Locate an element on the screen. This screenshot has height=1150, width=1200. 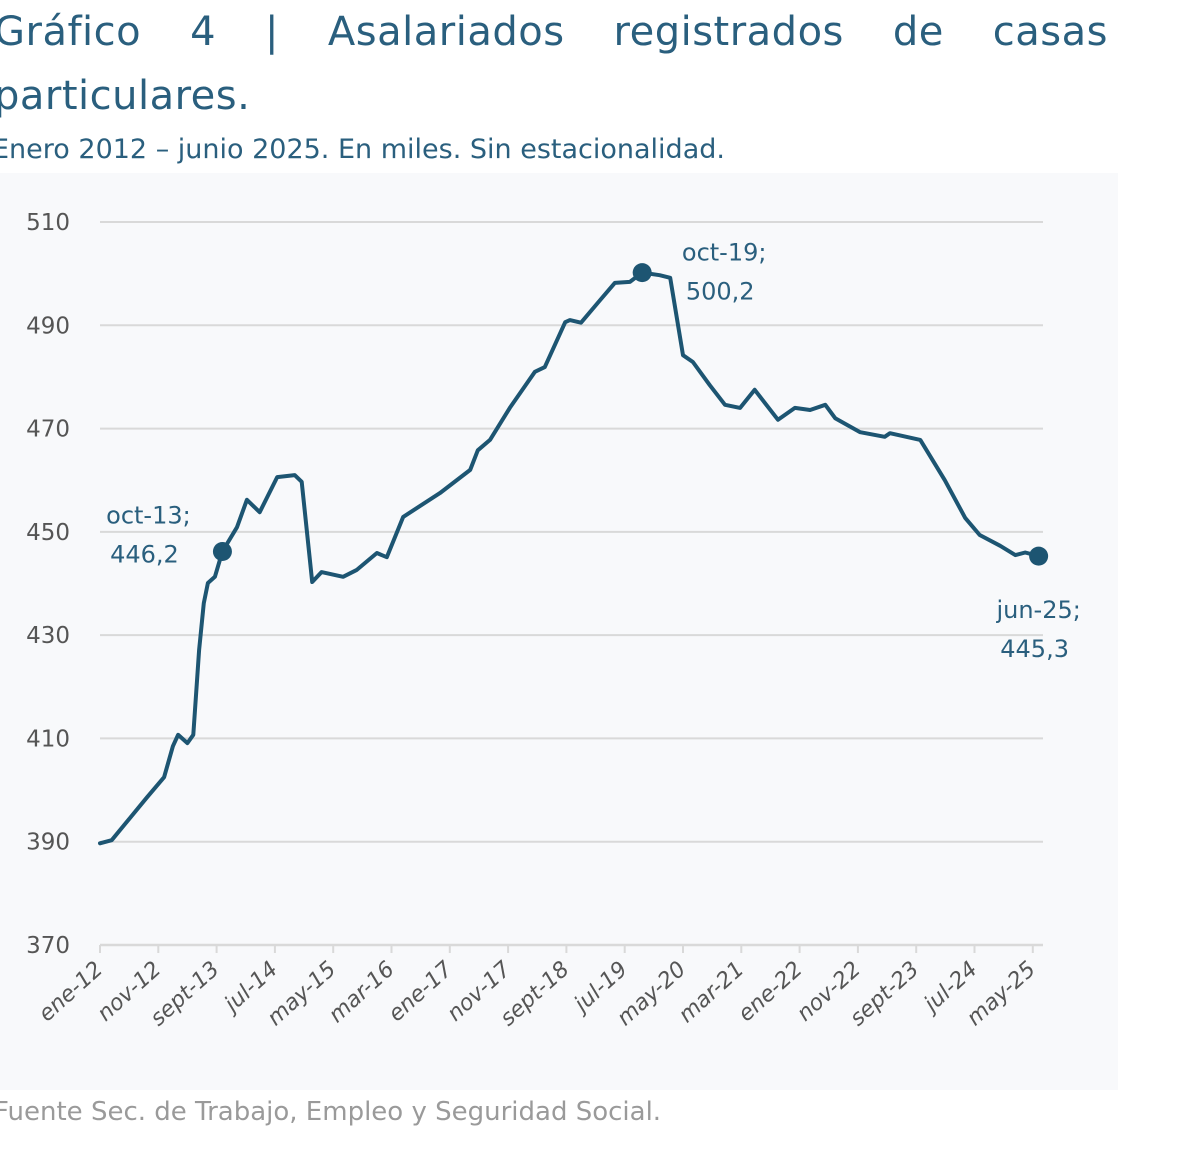
annotation-value: 500,2 is located at coordinates (720, 292).